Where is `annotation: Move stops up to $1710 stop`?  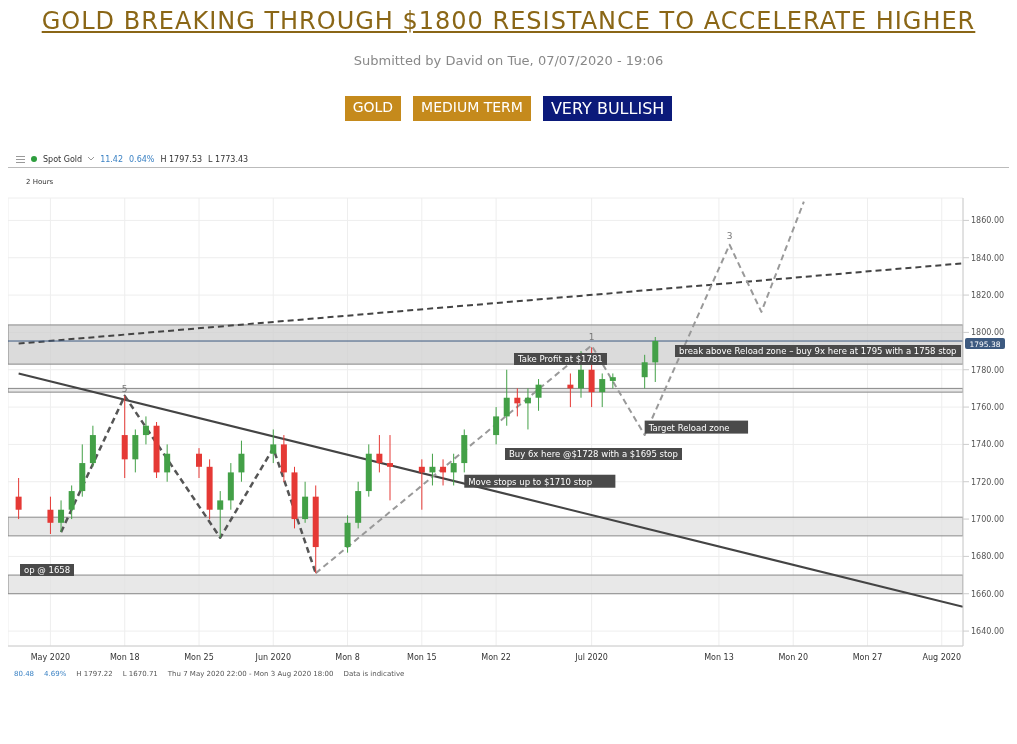 annotation: Move stops up to $1710 stop is located at coordinates (530, 481).